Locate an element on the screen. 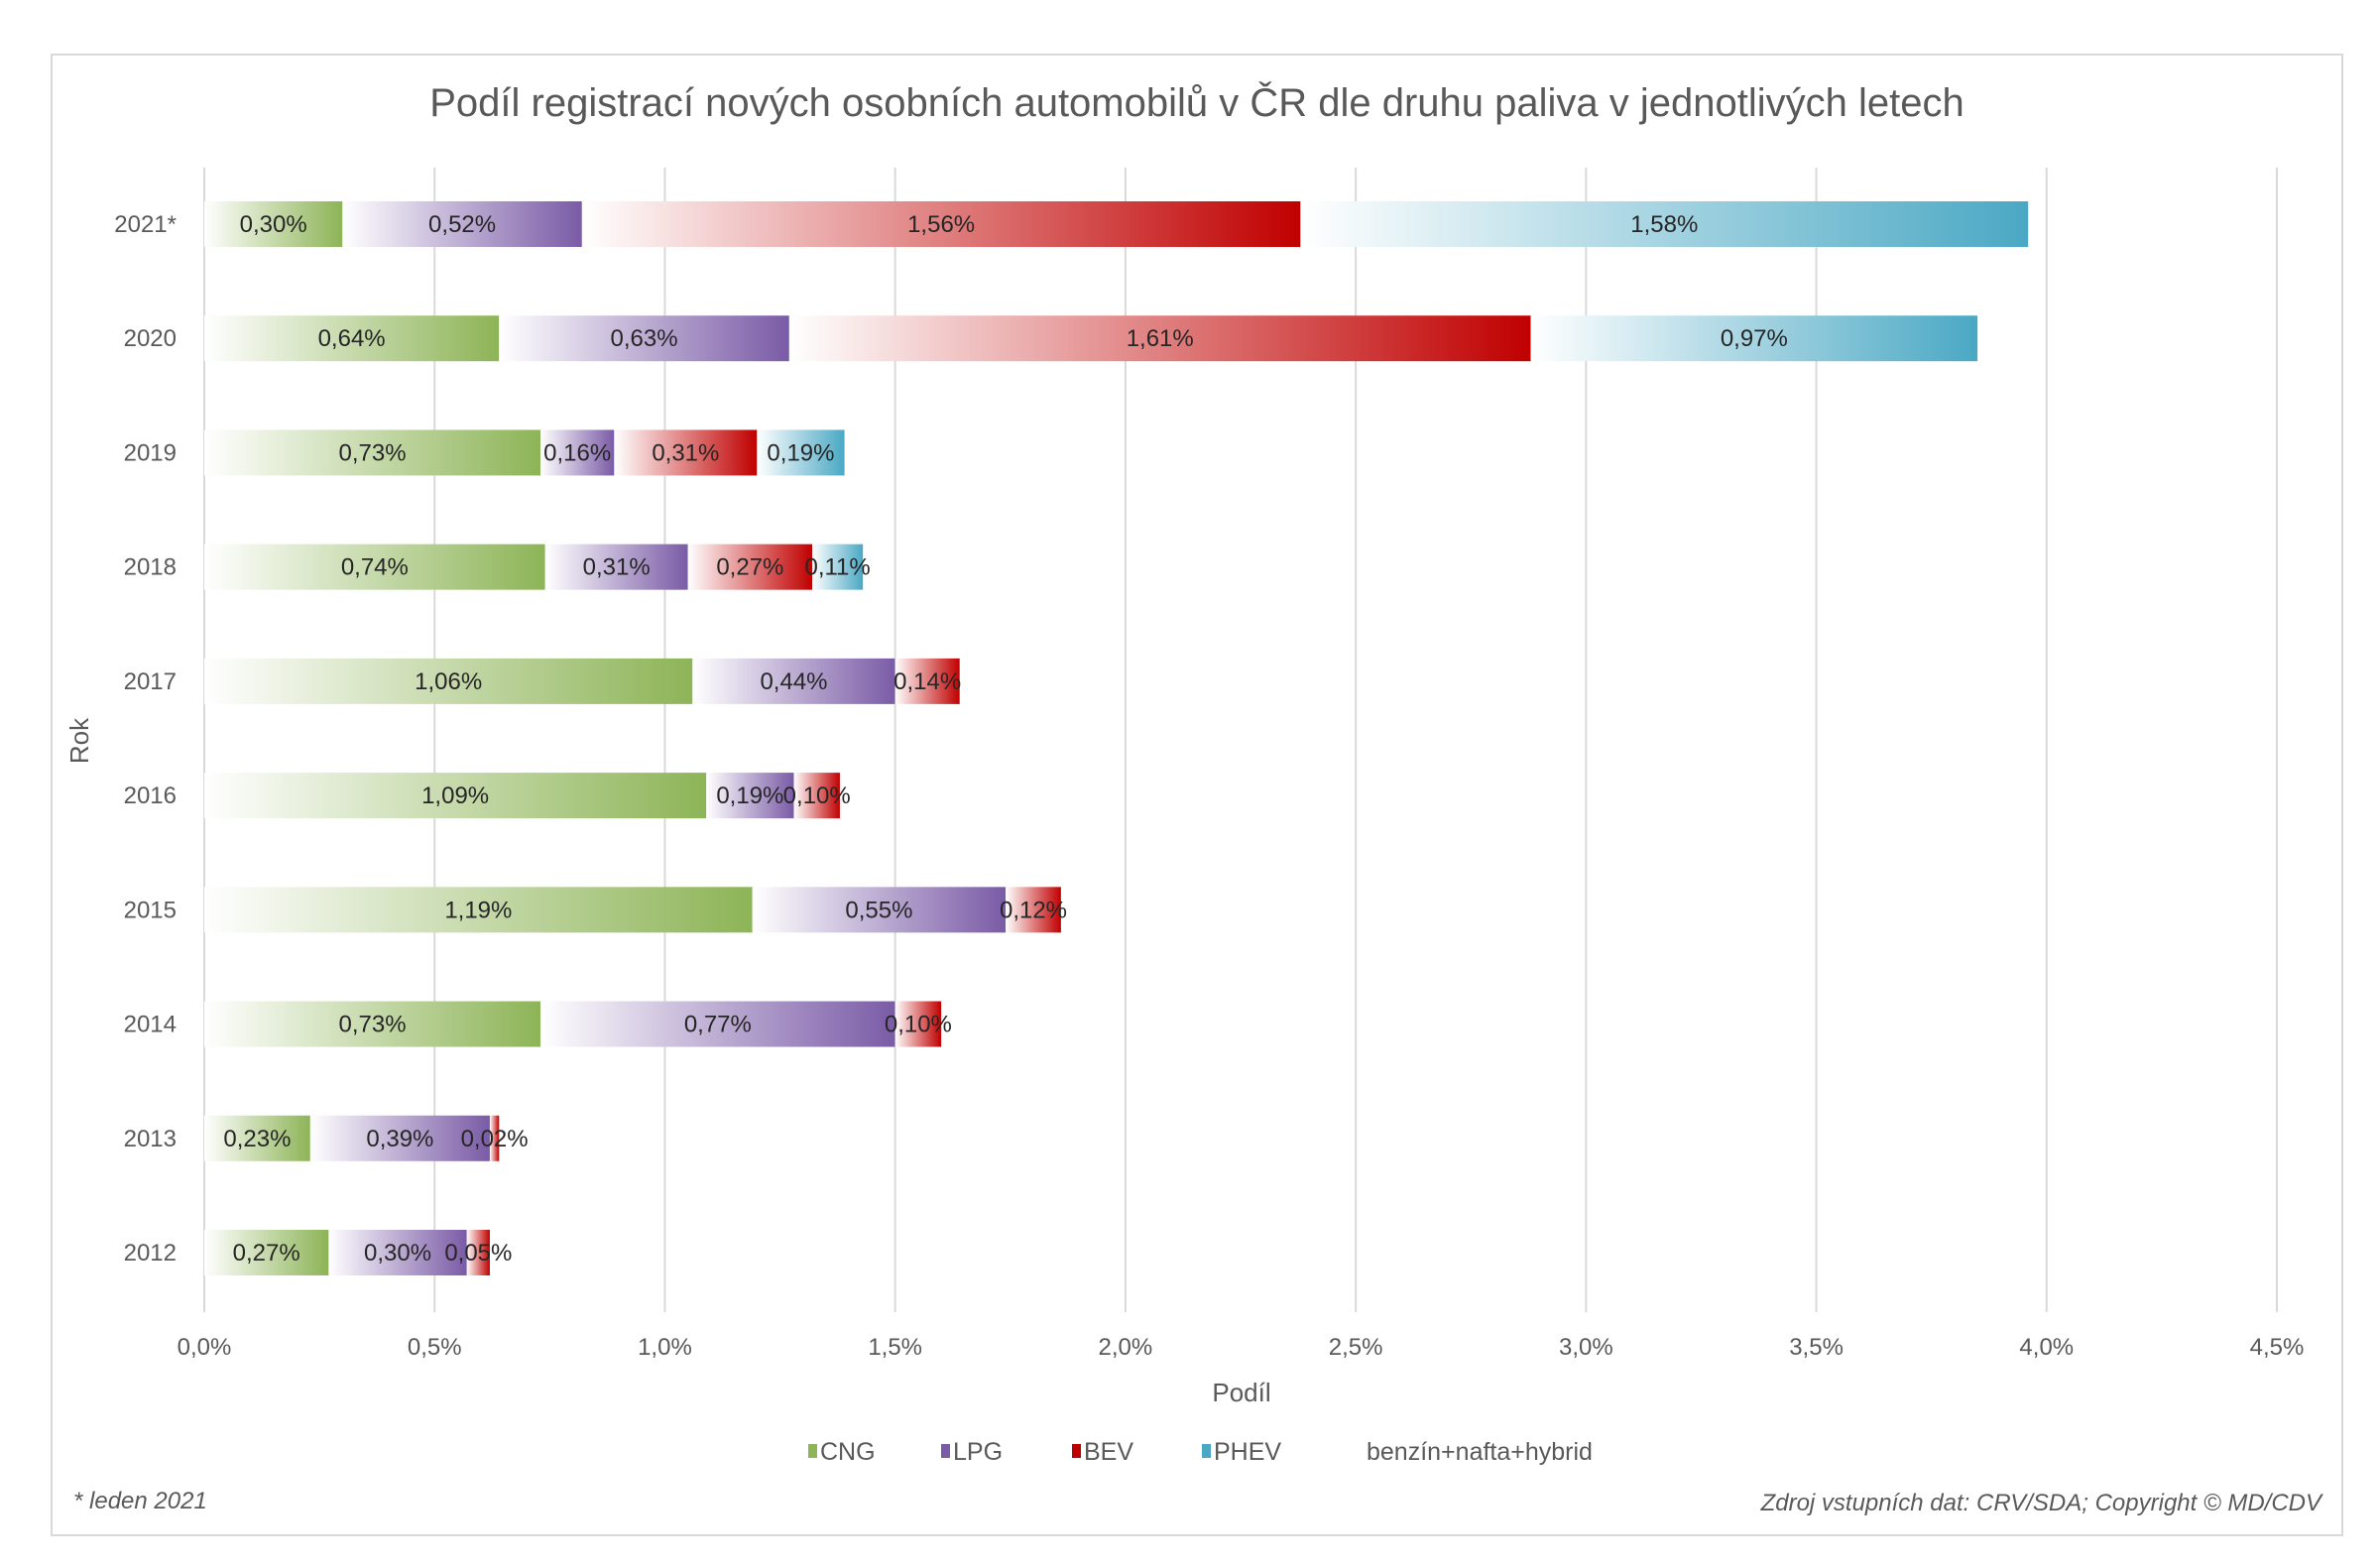  bar-lpg-2013 is located at coordinates (399, 1138).